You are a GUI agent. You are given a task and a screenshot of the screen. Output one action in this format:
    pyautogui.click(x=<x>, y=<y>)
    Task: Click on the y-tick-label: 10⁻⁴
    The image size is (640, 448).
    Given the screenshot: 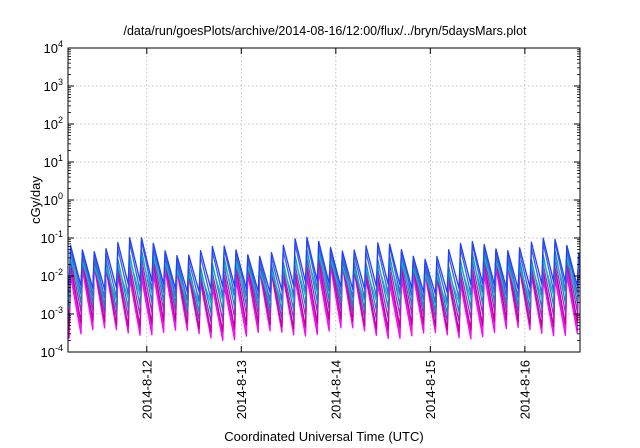 What is the action you would take?
    pyautogui.click(x=52, y=351)
    